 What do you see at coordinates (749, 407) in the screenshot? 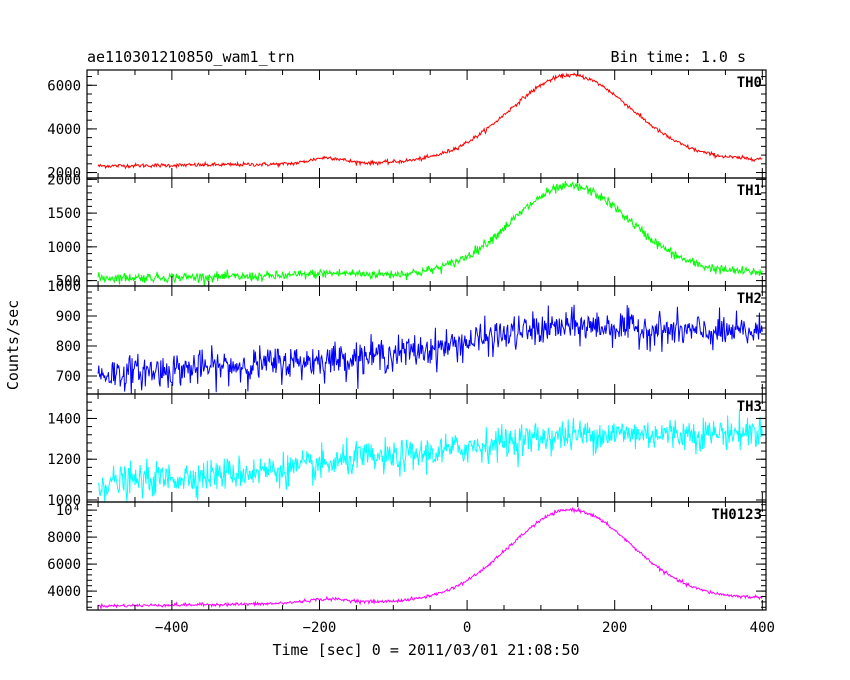
I see `panel-label-th3: TH3` at bounding box center [749, 407].